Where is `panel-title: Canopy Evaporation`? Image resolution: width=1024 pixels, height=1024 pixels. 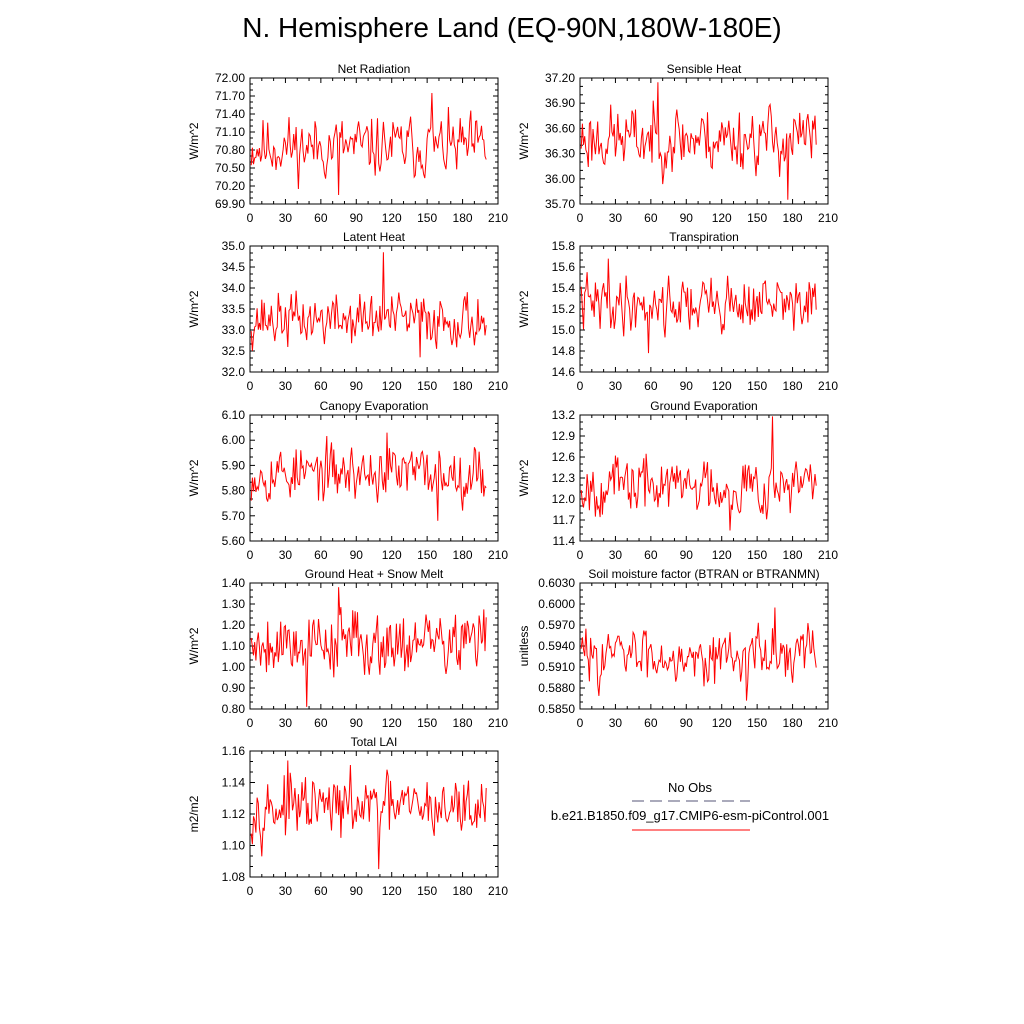
panel-title: Canopy Evaporation is located at coordinates (374, 406).